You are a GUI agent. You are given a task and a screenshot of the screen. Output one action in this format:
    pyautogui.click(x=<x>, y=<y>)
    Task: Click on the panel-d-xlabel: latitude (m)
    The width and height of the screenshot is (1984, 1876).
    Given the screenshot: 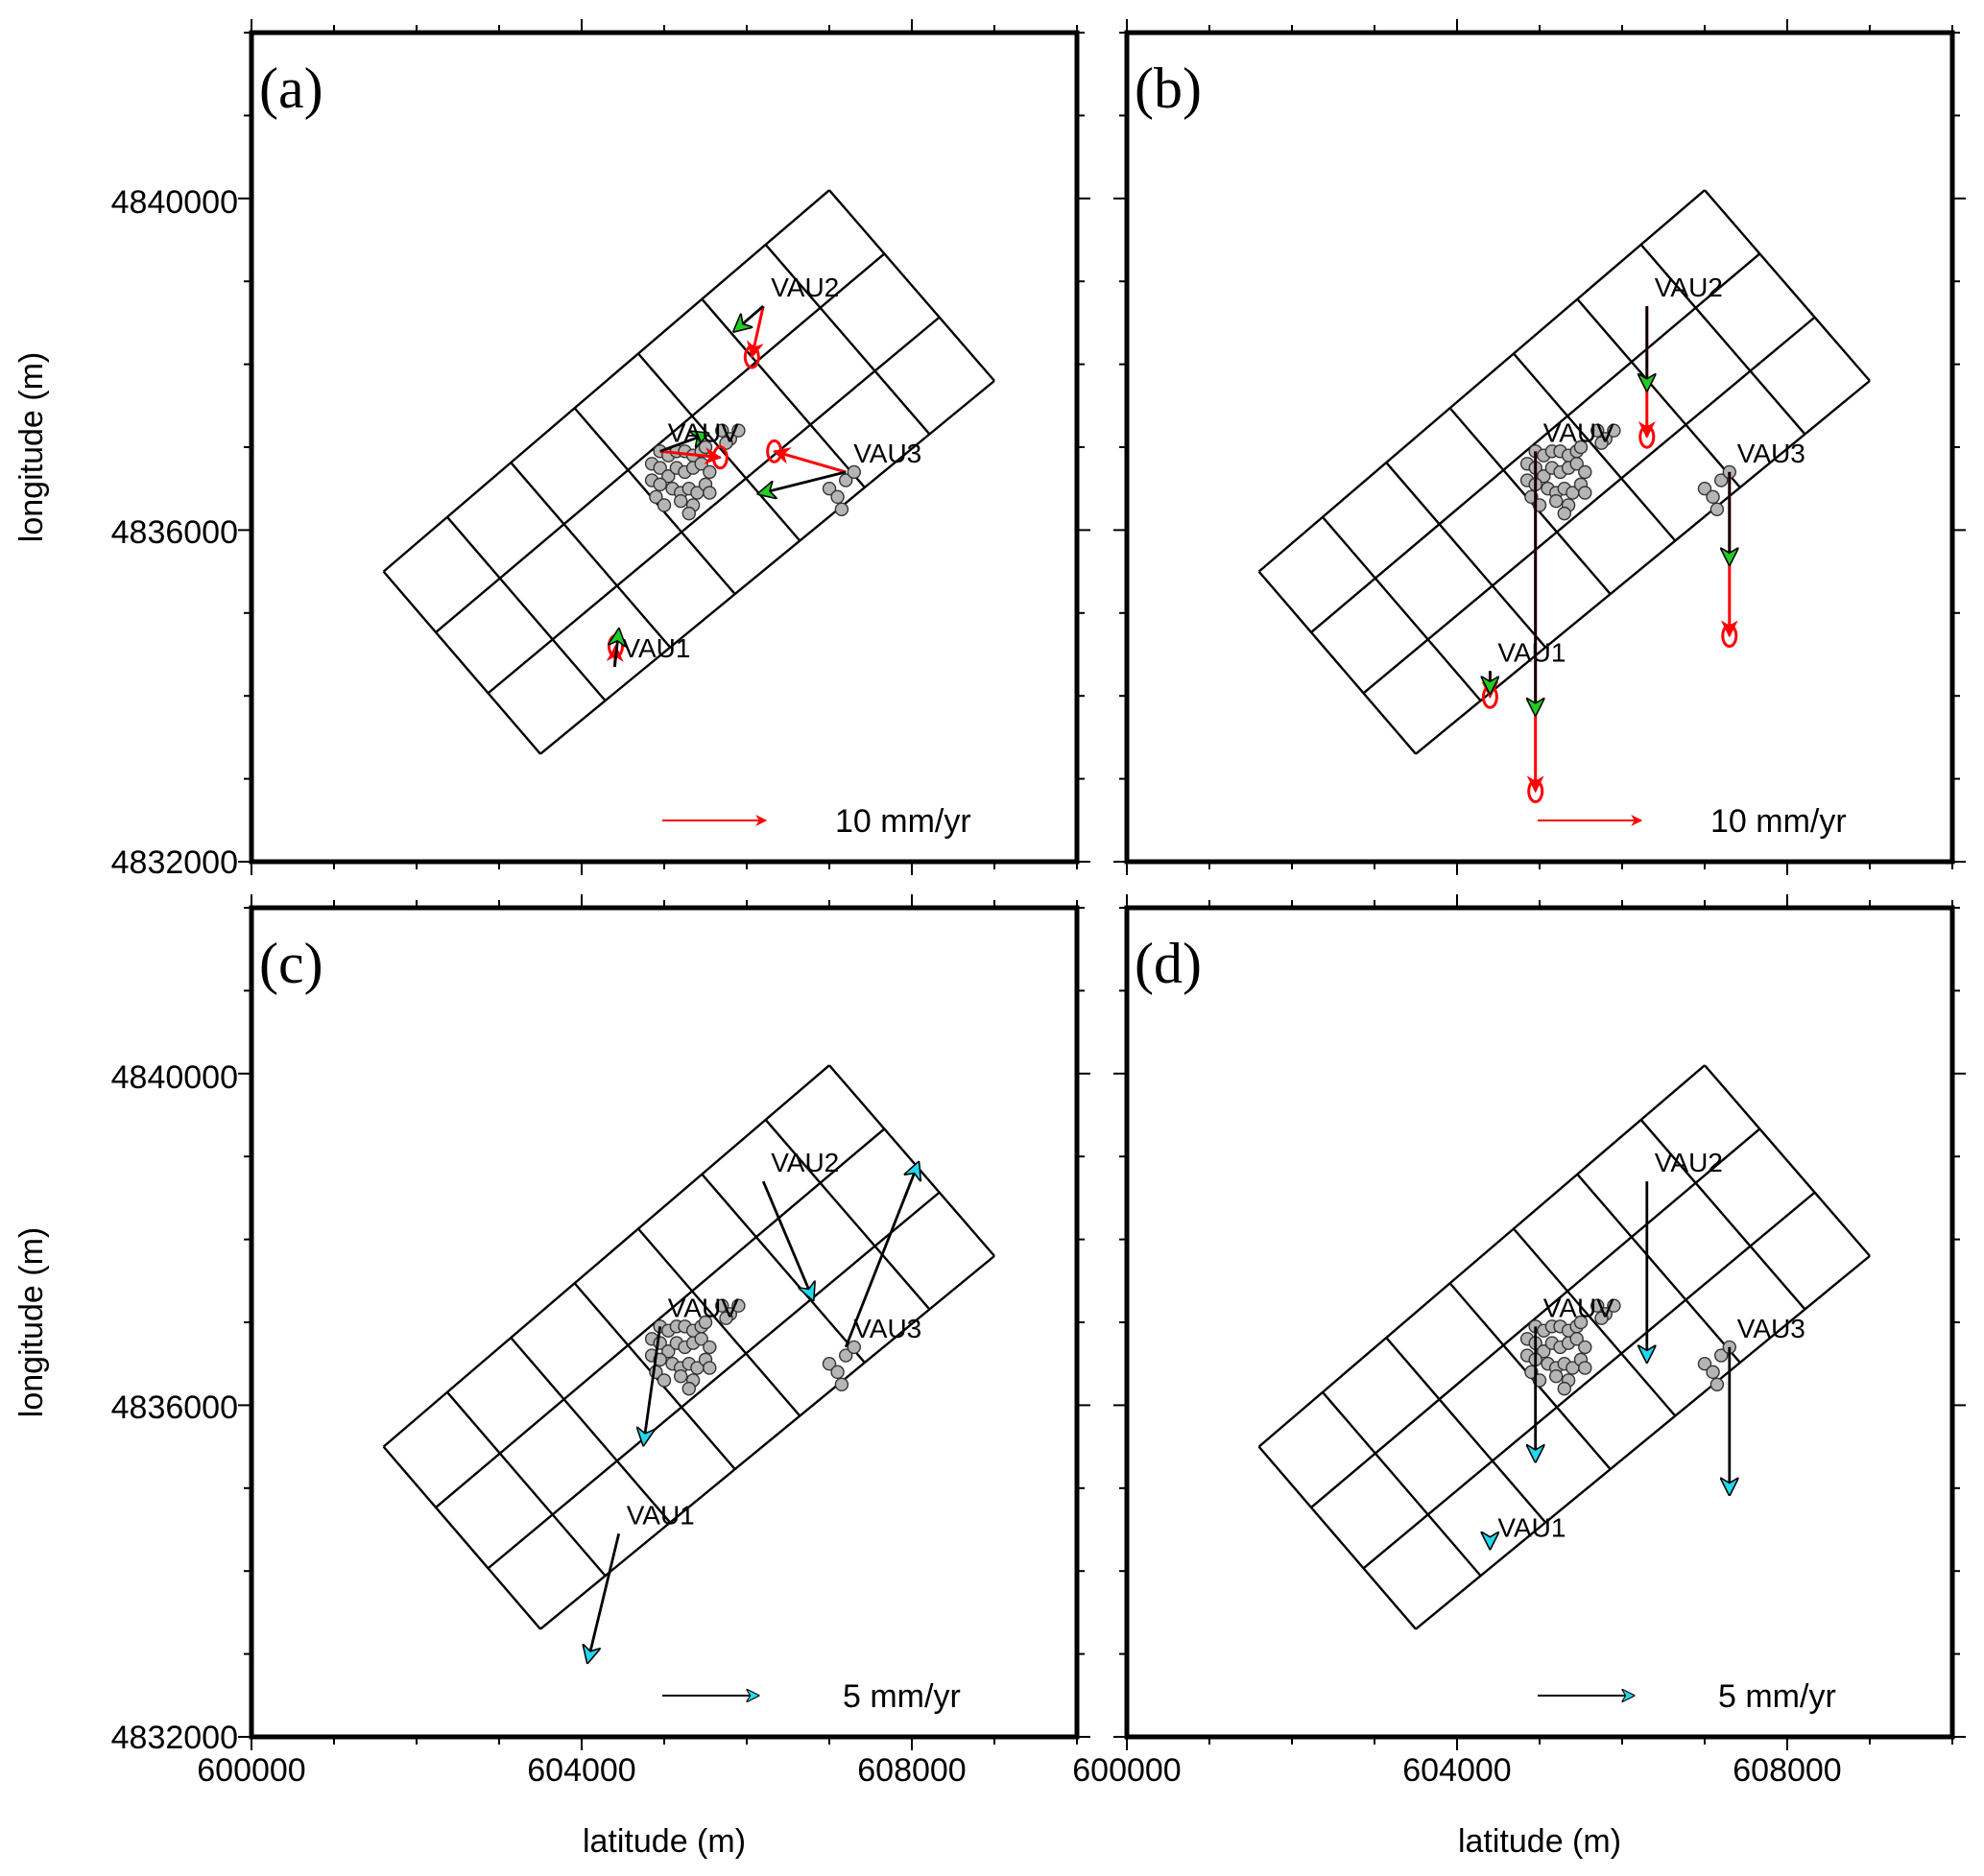 What is the action you would take?
    pyautogui.click(x=1539, y=1841)
    